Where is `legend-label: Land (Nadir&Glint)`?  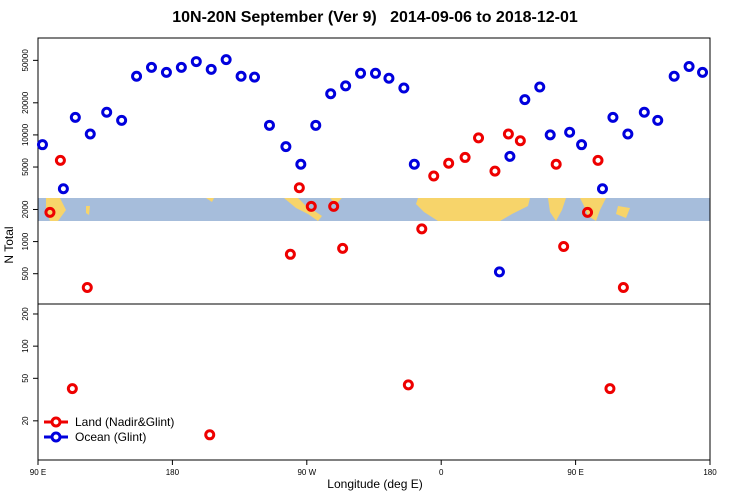 legend-label: Land (Nadir&Glint) is located at coordinates (124, 422).